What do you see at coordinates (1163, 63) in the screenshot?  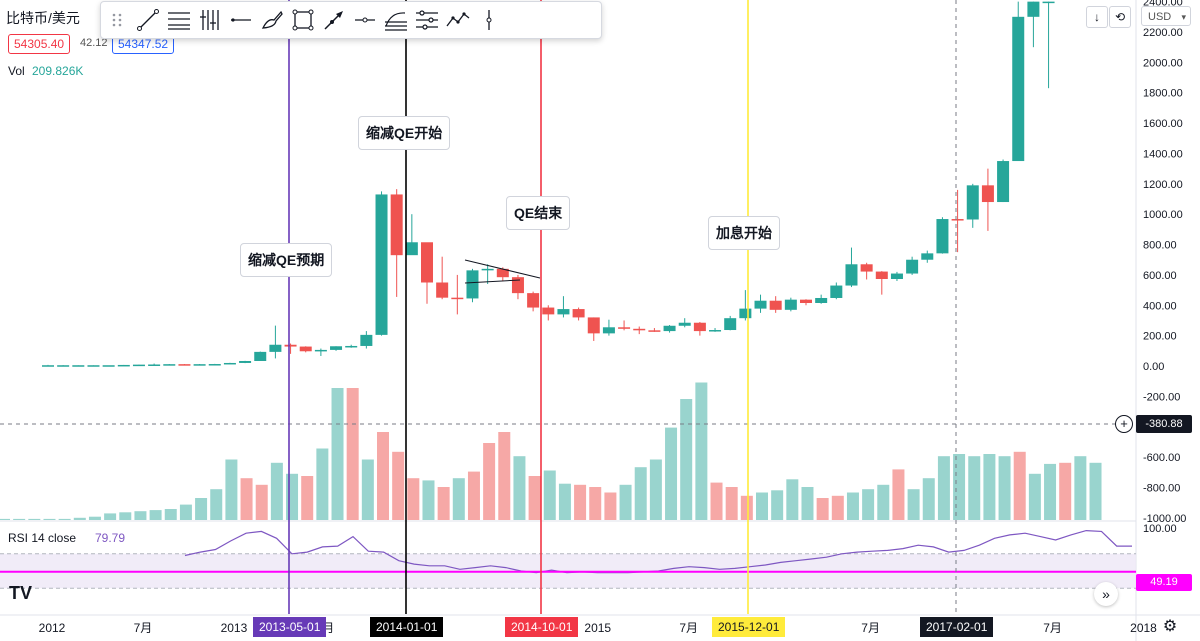 I see `price-tick-label: 2000.00` at bounding box center [1163, 63].